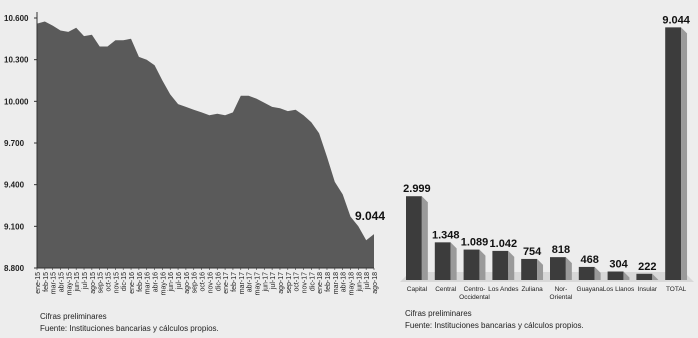  Describe the element at coordinates (16, 18) in the screenshot. I see `y-tick-label: 10.600` at that location.